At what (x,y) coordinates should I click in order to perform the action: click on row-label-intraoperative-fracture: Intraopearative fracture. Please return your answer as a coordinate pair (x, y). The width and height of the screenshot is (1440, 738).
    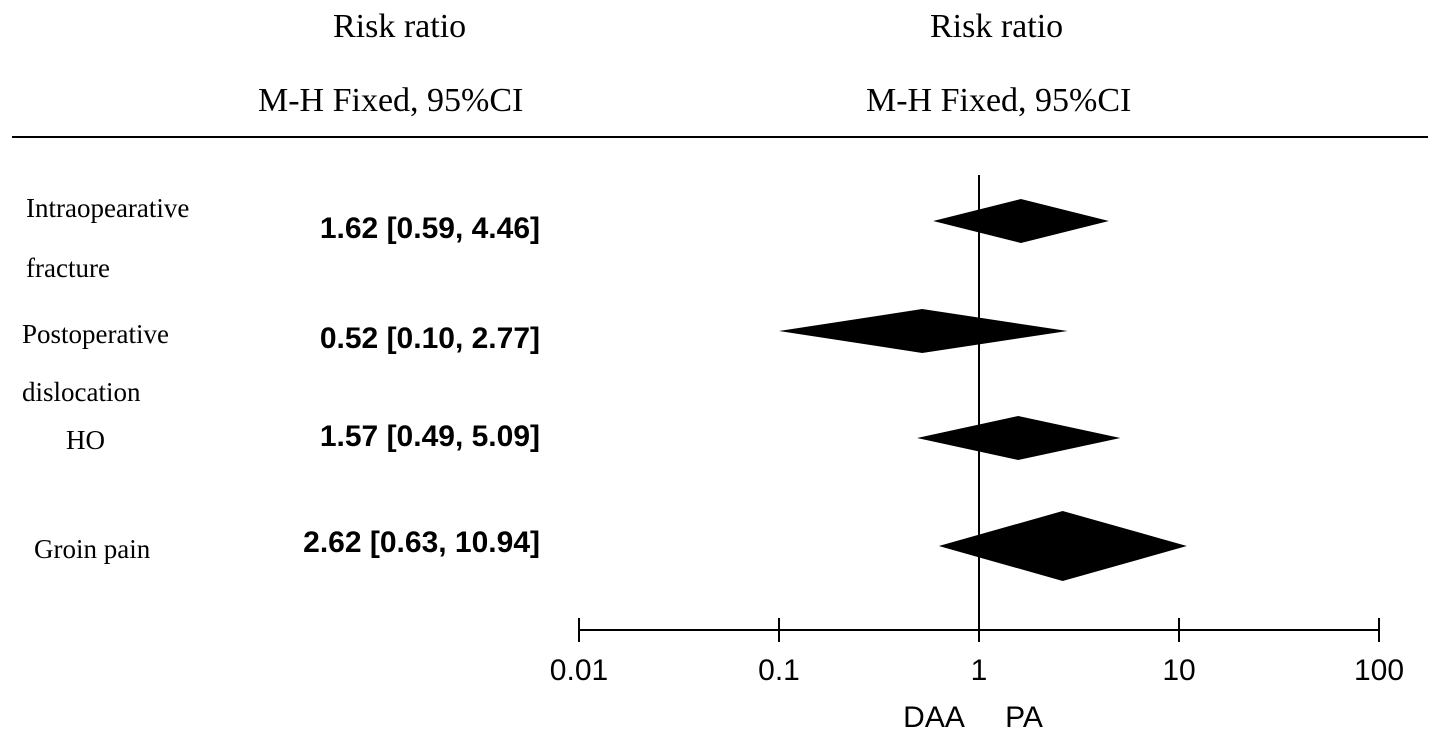
    Looking at the image, I should click on (108, 238).